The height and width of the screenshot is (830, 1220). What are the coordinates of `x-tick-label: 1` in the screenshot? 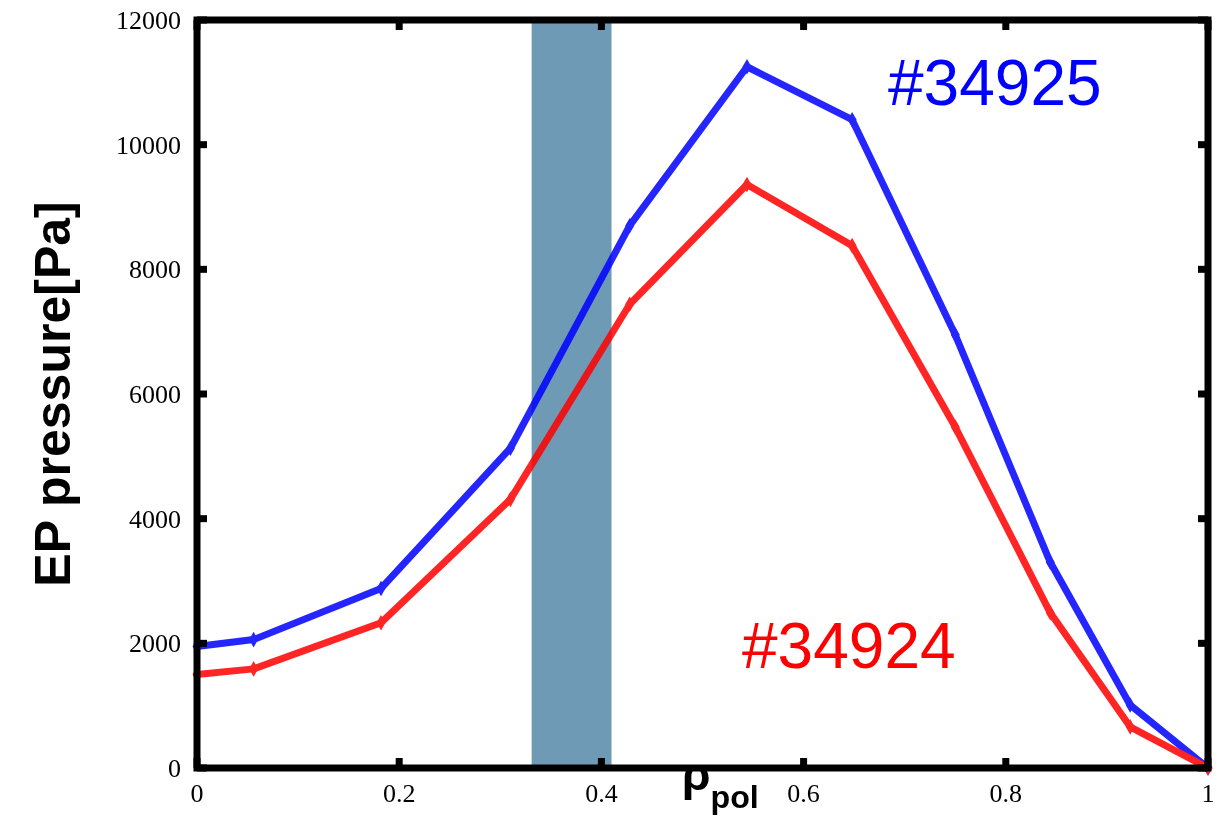 It's located at (1208, 793).